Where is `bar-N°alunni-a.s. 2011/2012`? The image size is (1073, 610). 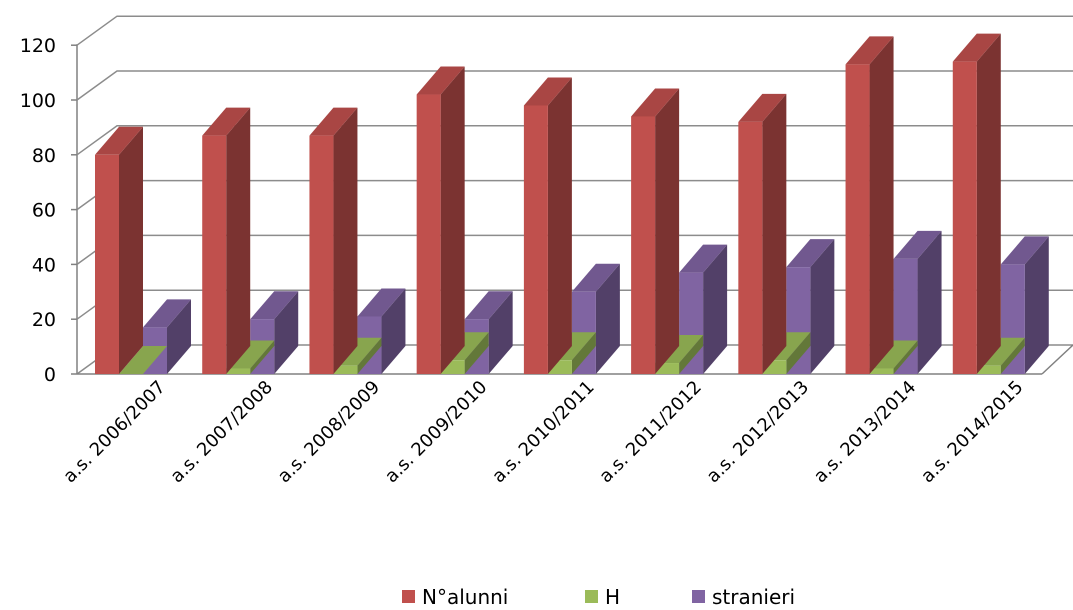 bar-N°alunni-a.s. 2011/2012 is located at coordinates (655, 231).